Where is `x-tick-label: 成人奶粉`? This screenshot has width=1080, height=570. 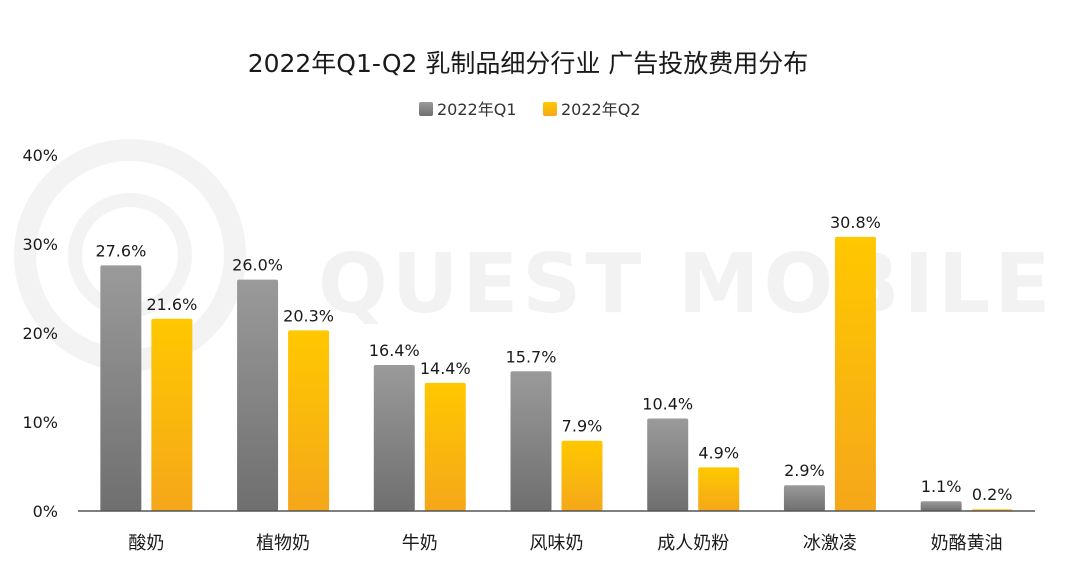
x-tick-label: 成人奶粉 is located at coordinates (693, 543).